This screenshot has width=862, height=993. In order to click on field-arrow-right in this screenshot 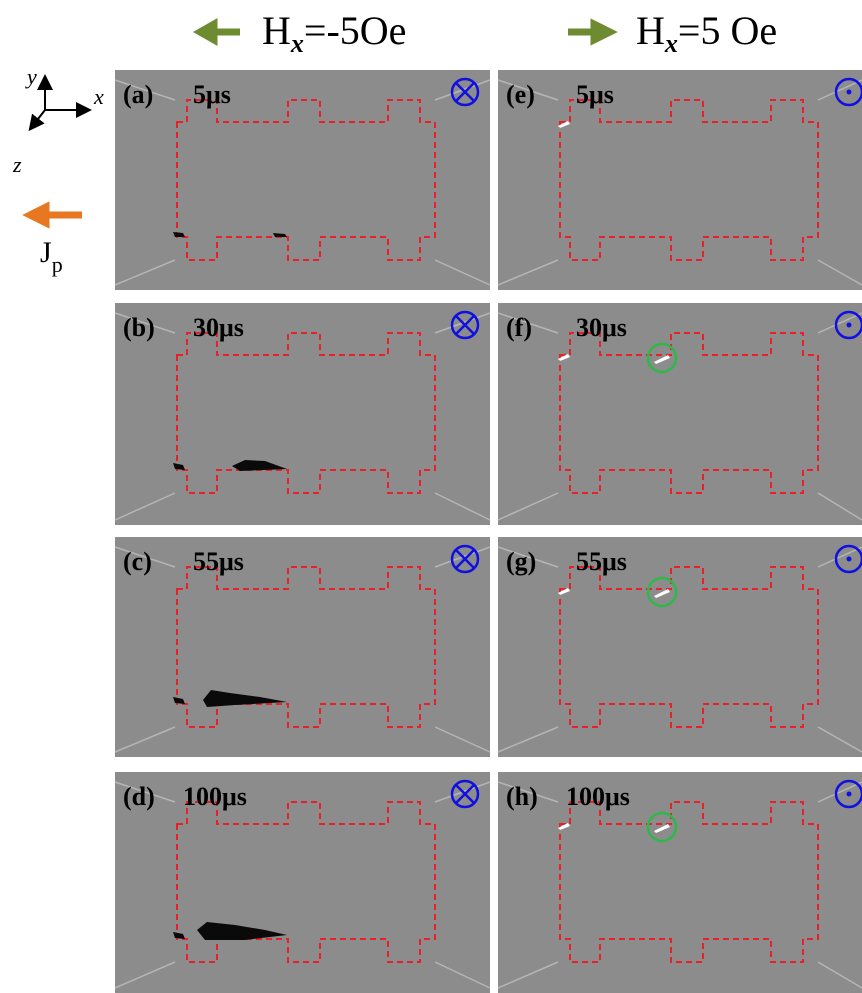, I will do `click(593, 32)`.